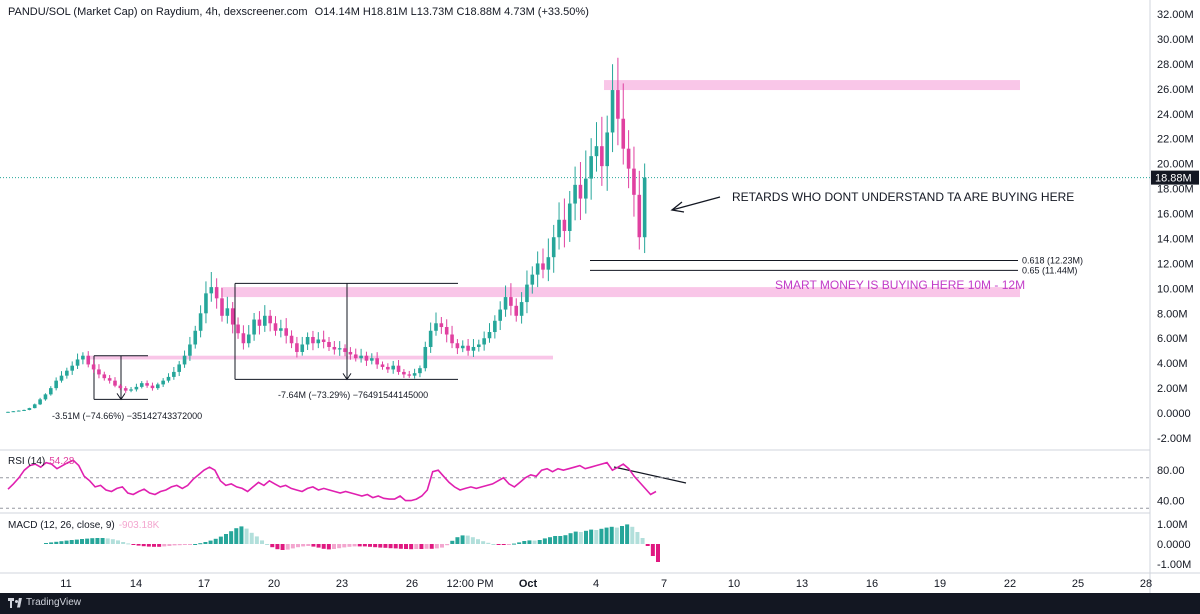 The image size is (1200, 614). What do you see at coordinates (1175, 15) in the screenshot?
I see `price-tick-label: 32.00M` at bounding box center [1175, 15].